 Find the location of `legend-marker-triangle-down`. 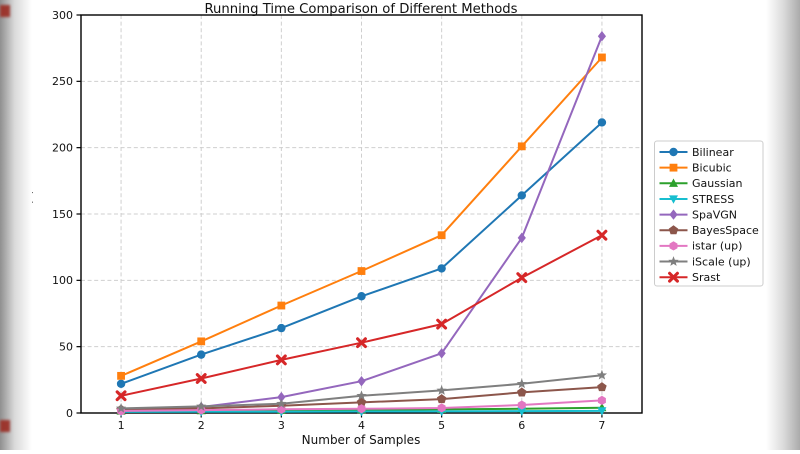

legend-marker-triangle-down is located at coordinates (673, 199).